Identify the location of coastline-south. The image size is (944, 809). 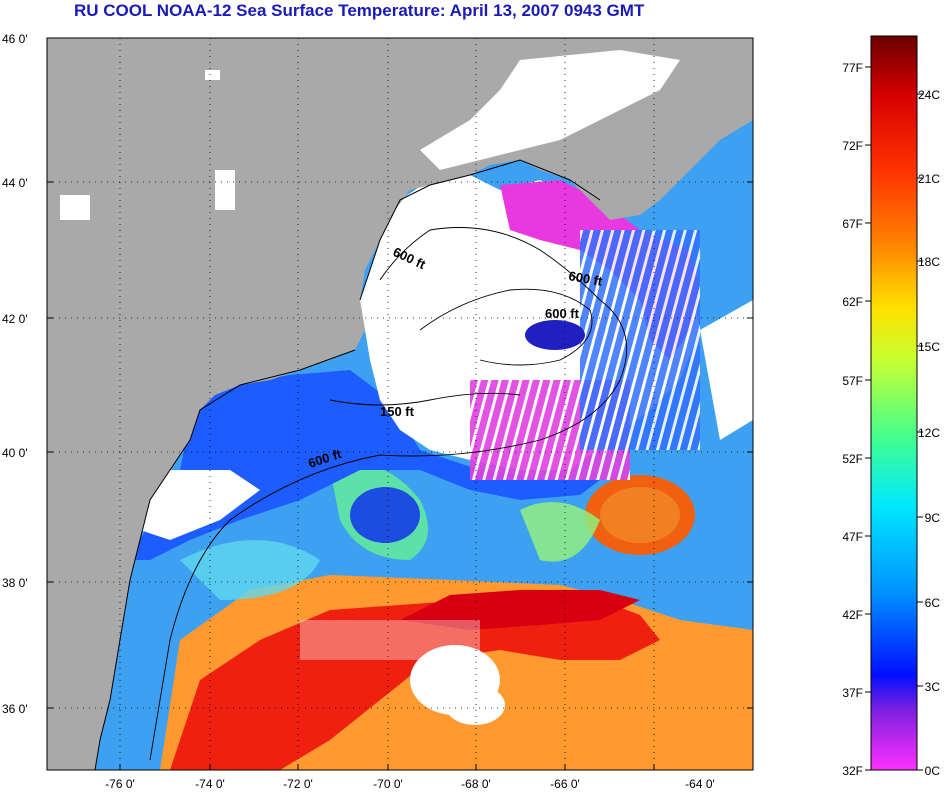
(225, 559).